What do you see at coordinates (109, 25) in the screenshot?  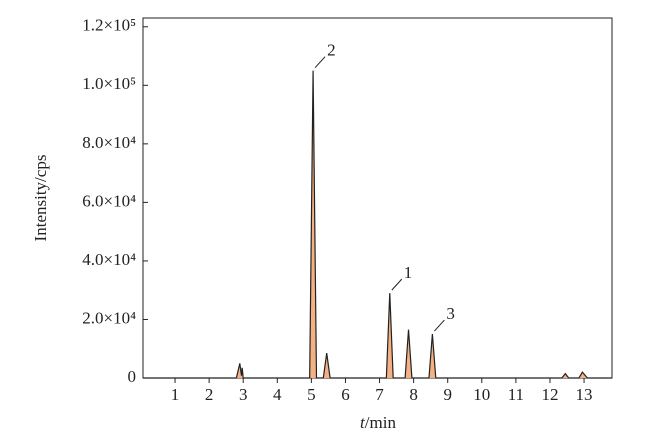 I see `y-tick-label: 1.2×10⁵` at bounding box center [109, 25].